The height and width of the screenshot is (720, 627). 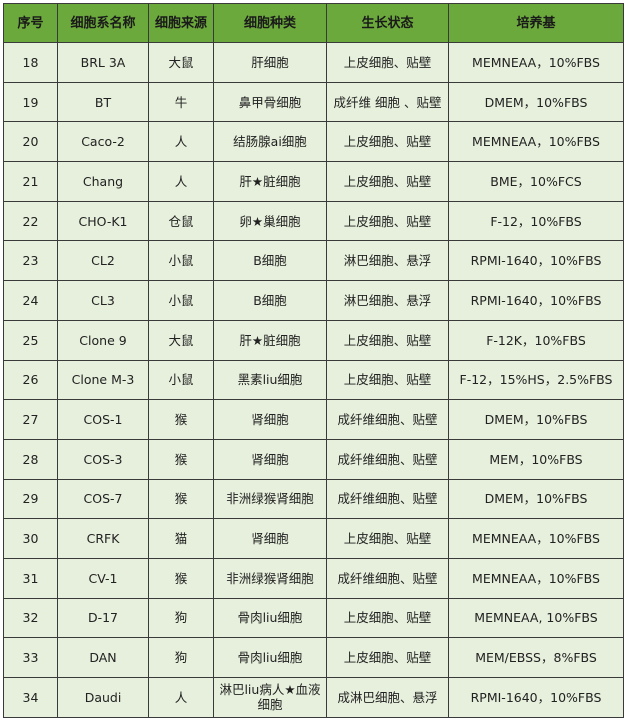 I want to click on table-row: 27 COS-1 猴肾细胞 成纤维细胞、贴壁 DMEM，10%FBS, so click(x=313, y=419).